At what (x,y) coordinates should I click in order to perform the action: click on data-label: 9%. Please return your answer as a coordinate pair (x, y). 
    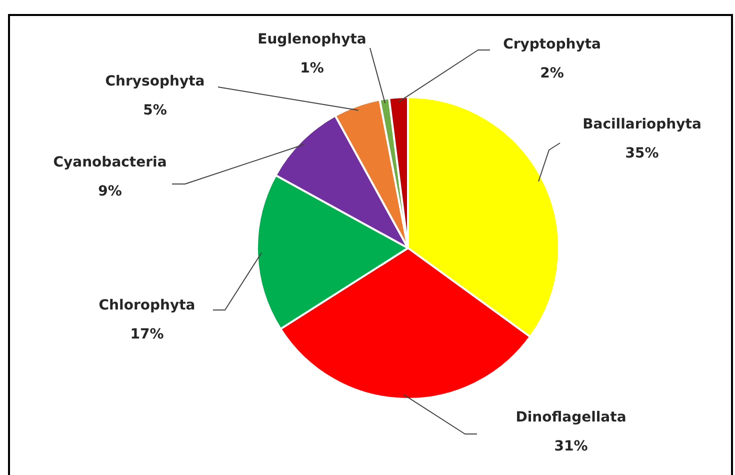
    Looking at the image, I should click on (110, 192).